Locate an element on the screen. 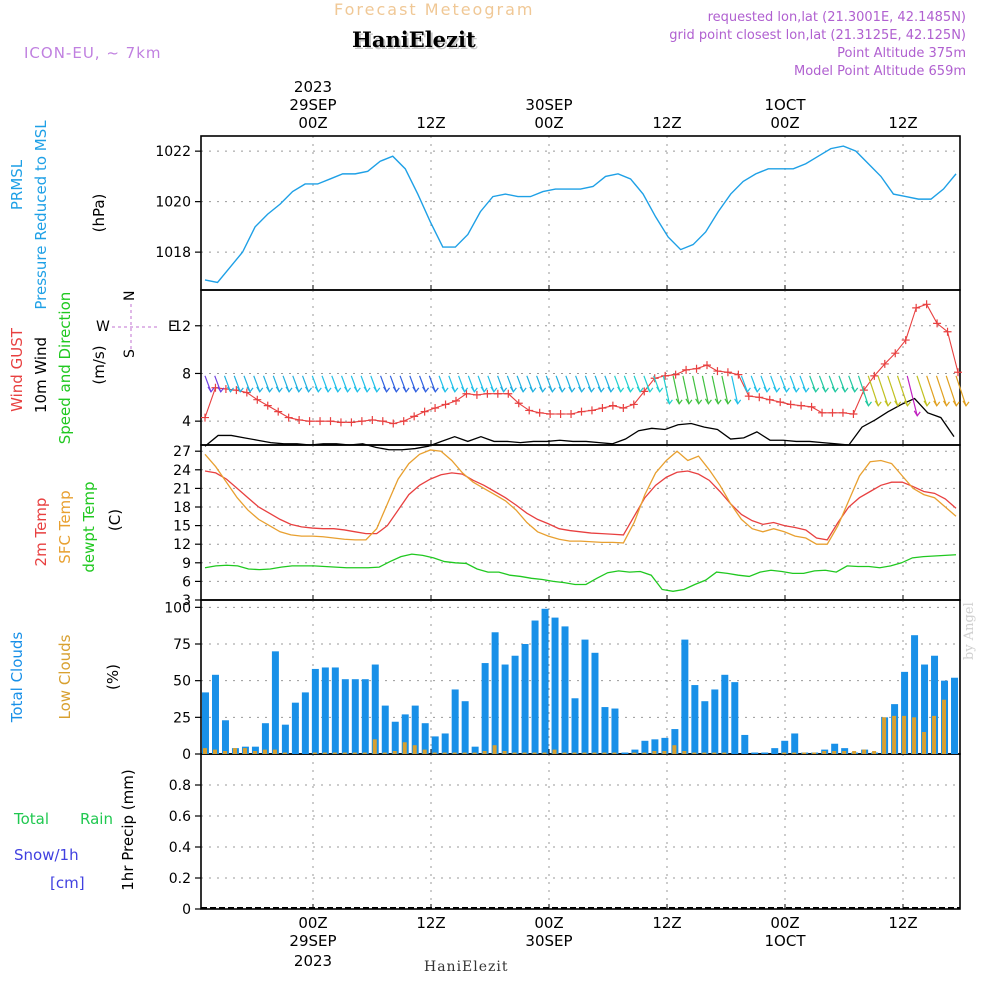  footer-location: HaniElezit is located at coordinates (466, 967).